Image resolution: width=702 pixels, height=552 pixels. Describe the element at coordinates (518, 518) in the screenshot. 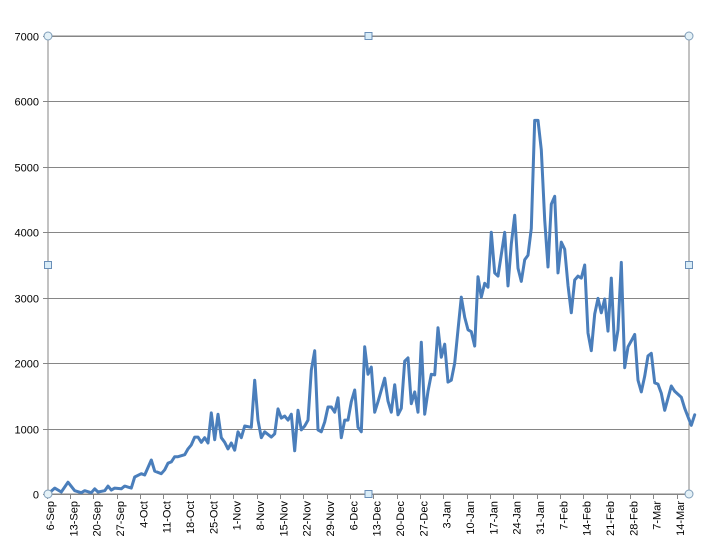

I see `x-tick-label: 24-Jan` at that location.